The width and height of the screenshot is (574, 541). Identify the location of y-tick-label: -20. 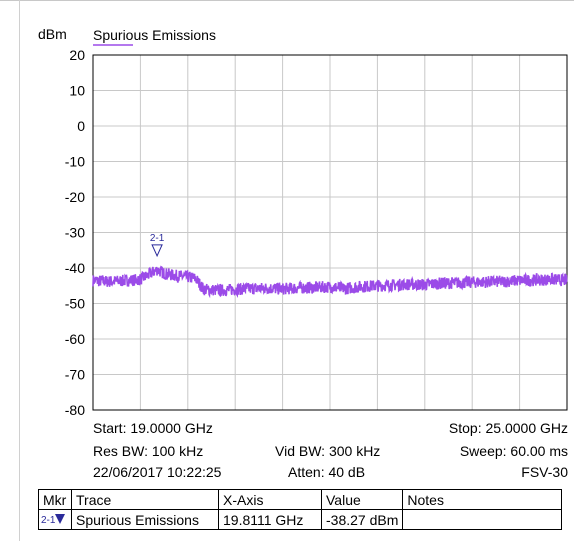
(75, 197).